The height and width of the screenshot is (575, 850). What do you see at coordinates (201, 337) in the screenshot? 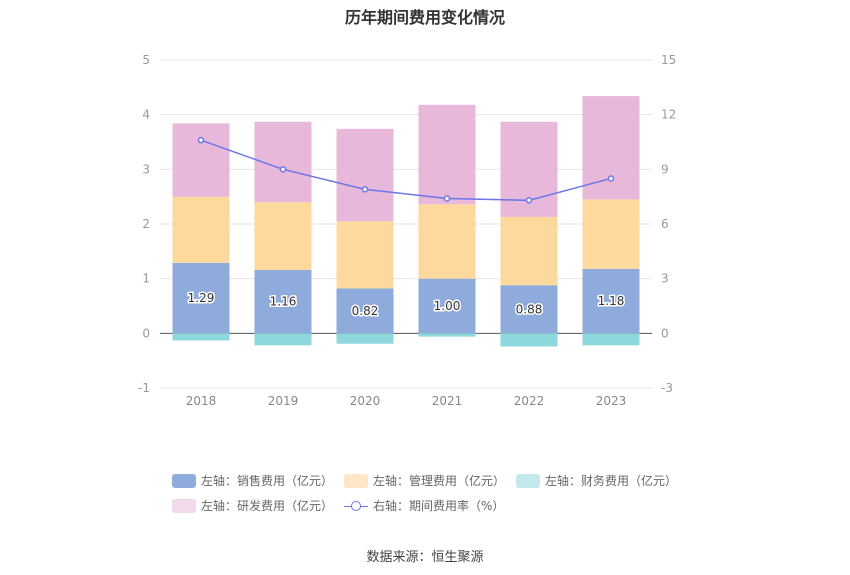
I see `bar-segment-finance-2018` at bounding box center [201, 337].